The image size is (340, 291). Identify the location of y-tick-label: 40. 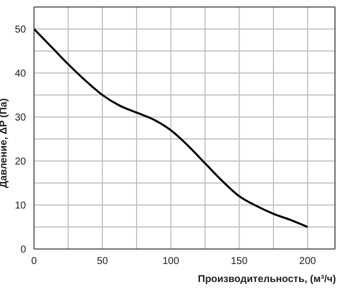
(20, 74).